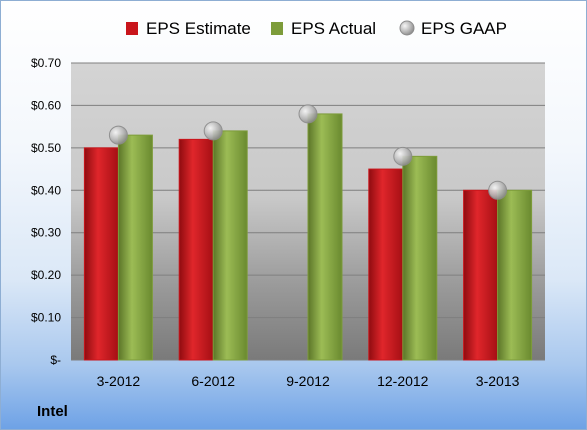 This screenshot has height=430, width=587. Describe the element at coordinates (46, 190) in the screenshot. I see `y-tick-label: $0.40` at that location.